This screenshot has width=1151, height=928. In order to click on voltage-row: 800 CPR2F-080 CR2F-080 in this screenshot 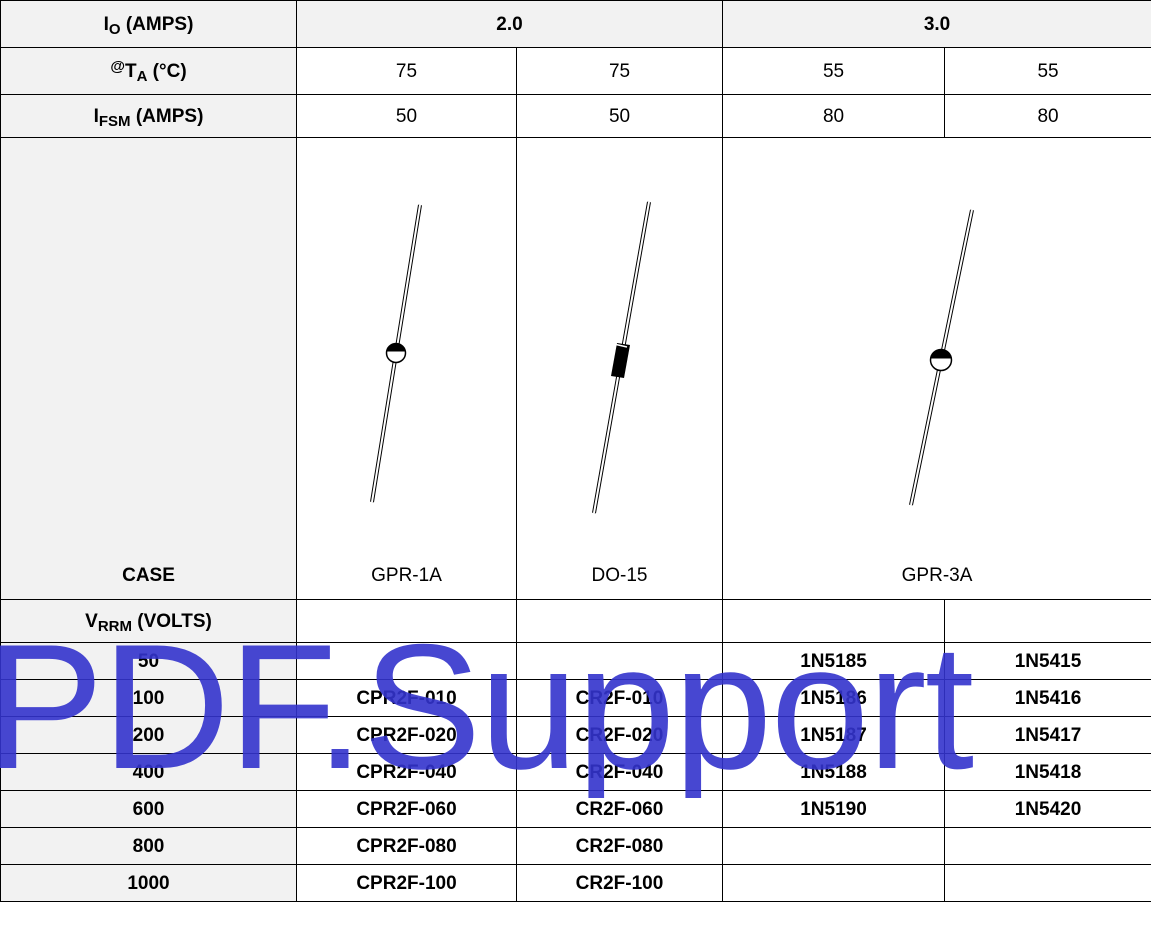, I will do `click(575, 846)`.